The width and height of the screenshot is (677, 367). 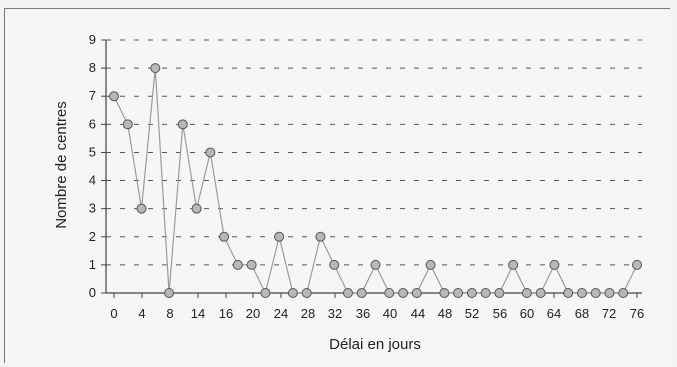 I want to click on y-tick-label: 7, so click(x=92, y=95).